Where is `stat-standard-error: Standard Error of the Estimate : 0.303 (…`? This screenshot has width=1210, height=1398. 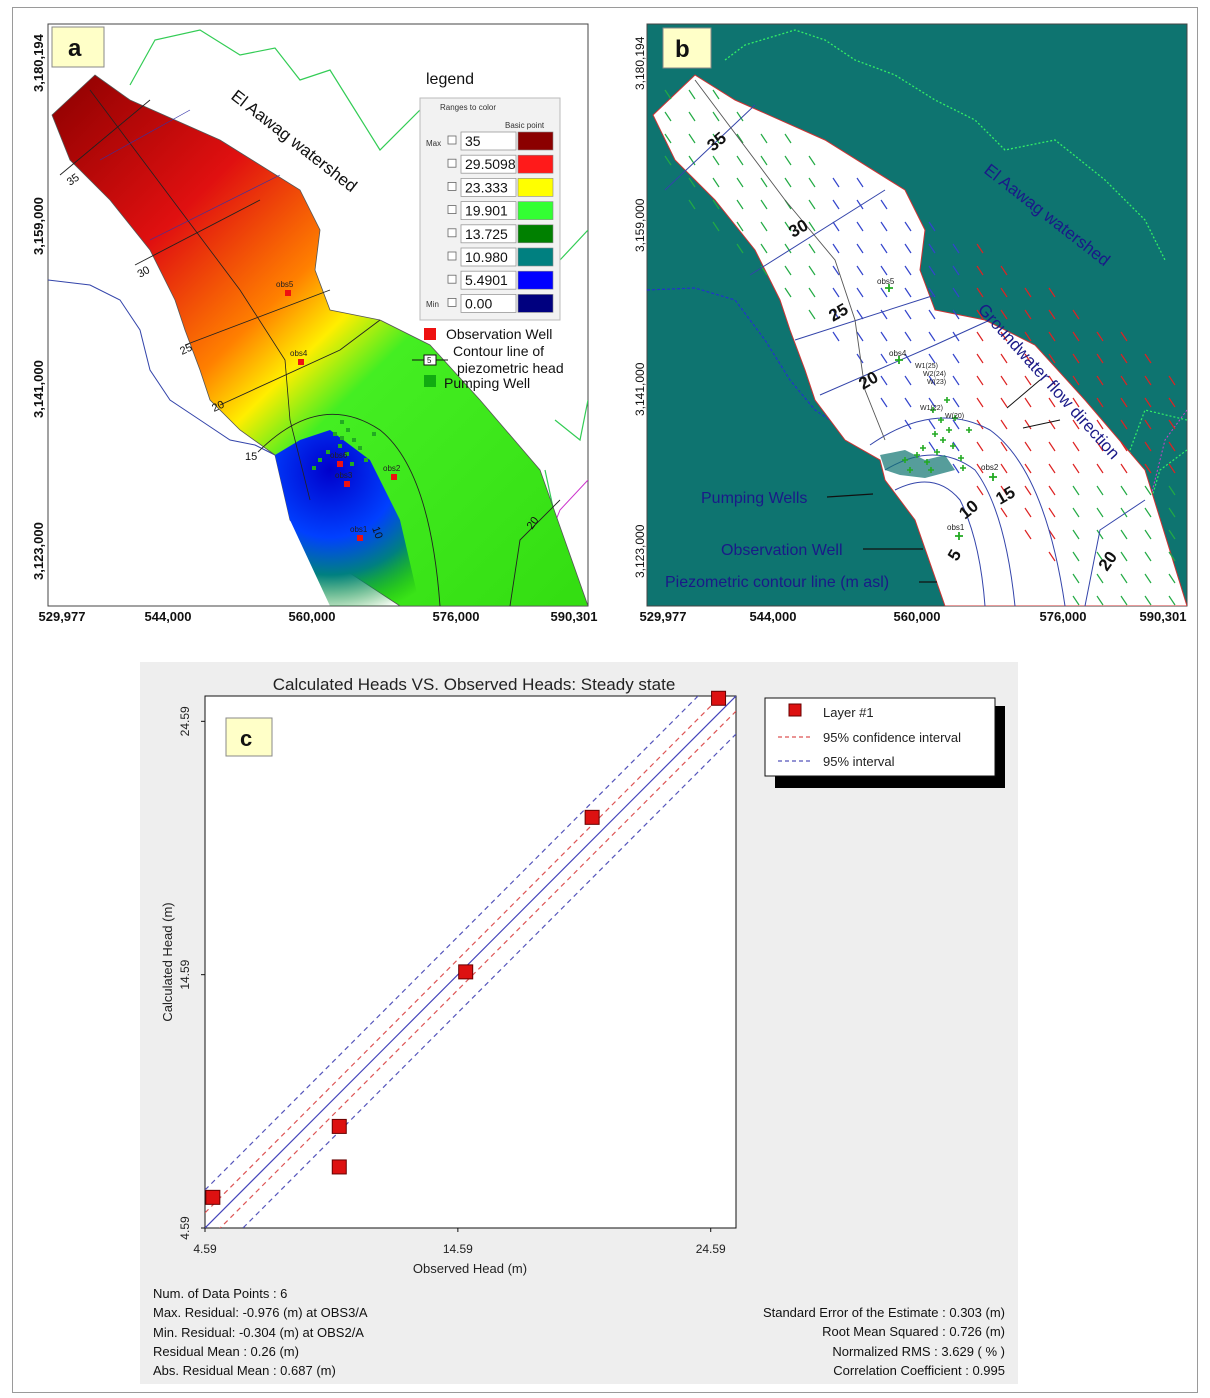
stat-standard-error: Standard Error of the Estimate : 0.303 (… is located at coordinates (883, 1312).